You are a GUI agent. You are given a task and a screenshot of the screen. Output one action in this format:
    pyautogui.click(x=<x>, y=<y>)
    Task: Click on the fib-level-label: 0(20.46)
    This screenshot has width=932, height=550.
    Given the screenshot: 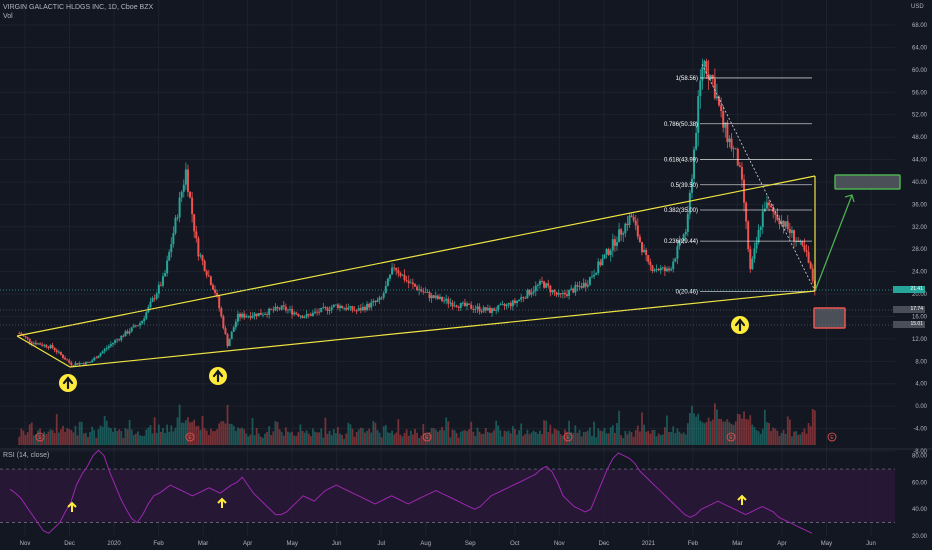 What is the action you would take?
    pyautogui.click(x=687, y=292)
    